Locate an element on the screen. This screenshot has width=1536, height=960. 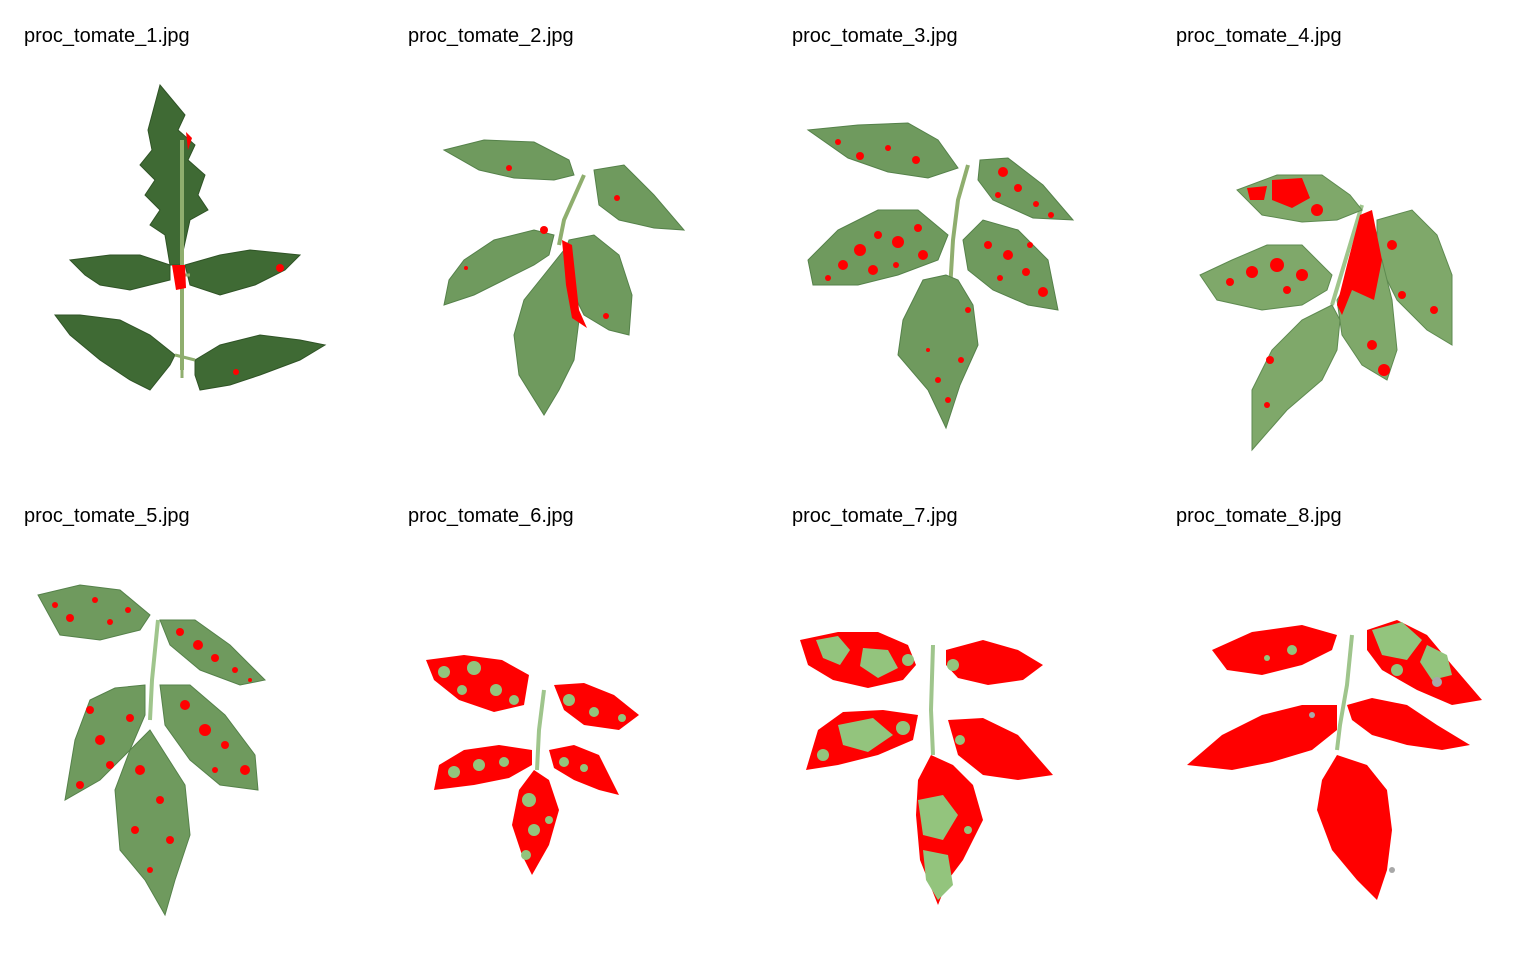
panel-caption: proc_tomate_6.jpg is located at coordinates (491, 516).